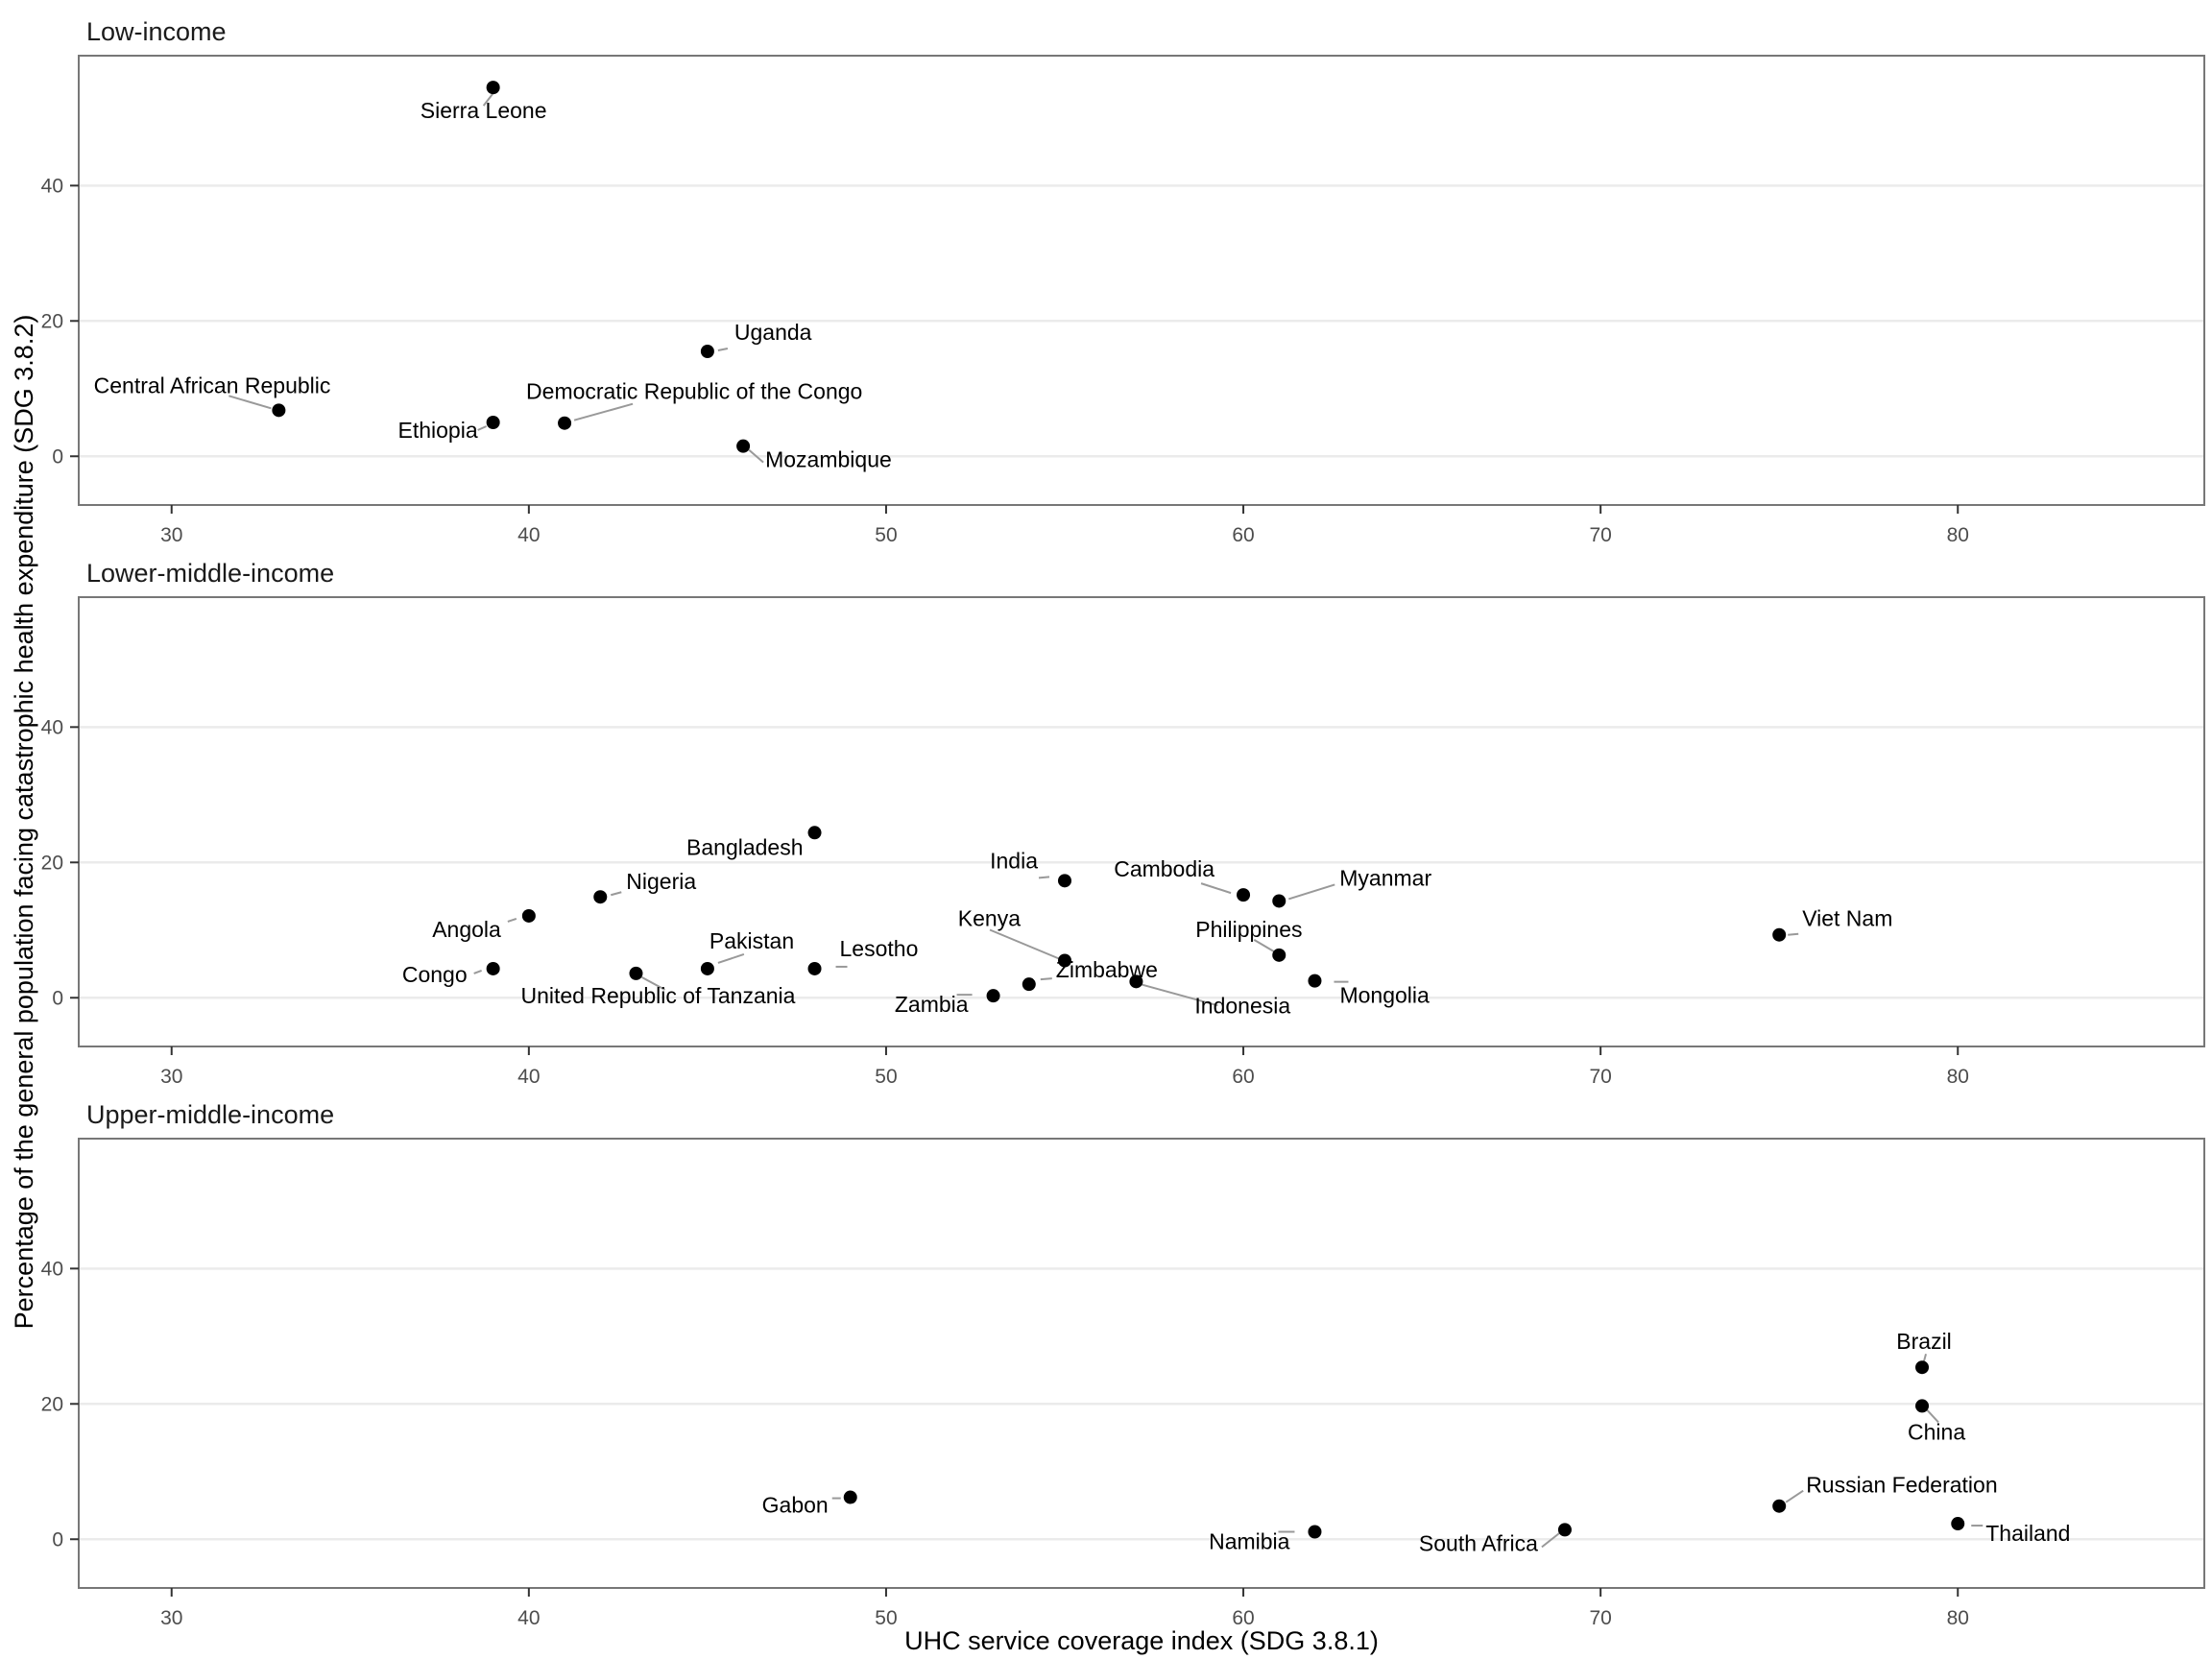  I want to click on data-point-lesotho, so click(814, 968).